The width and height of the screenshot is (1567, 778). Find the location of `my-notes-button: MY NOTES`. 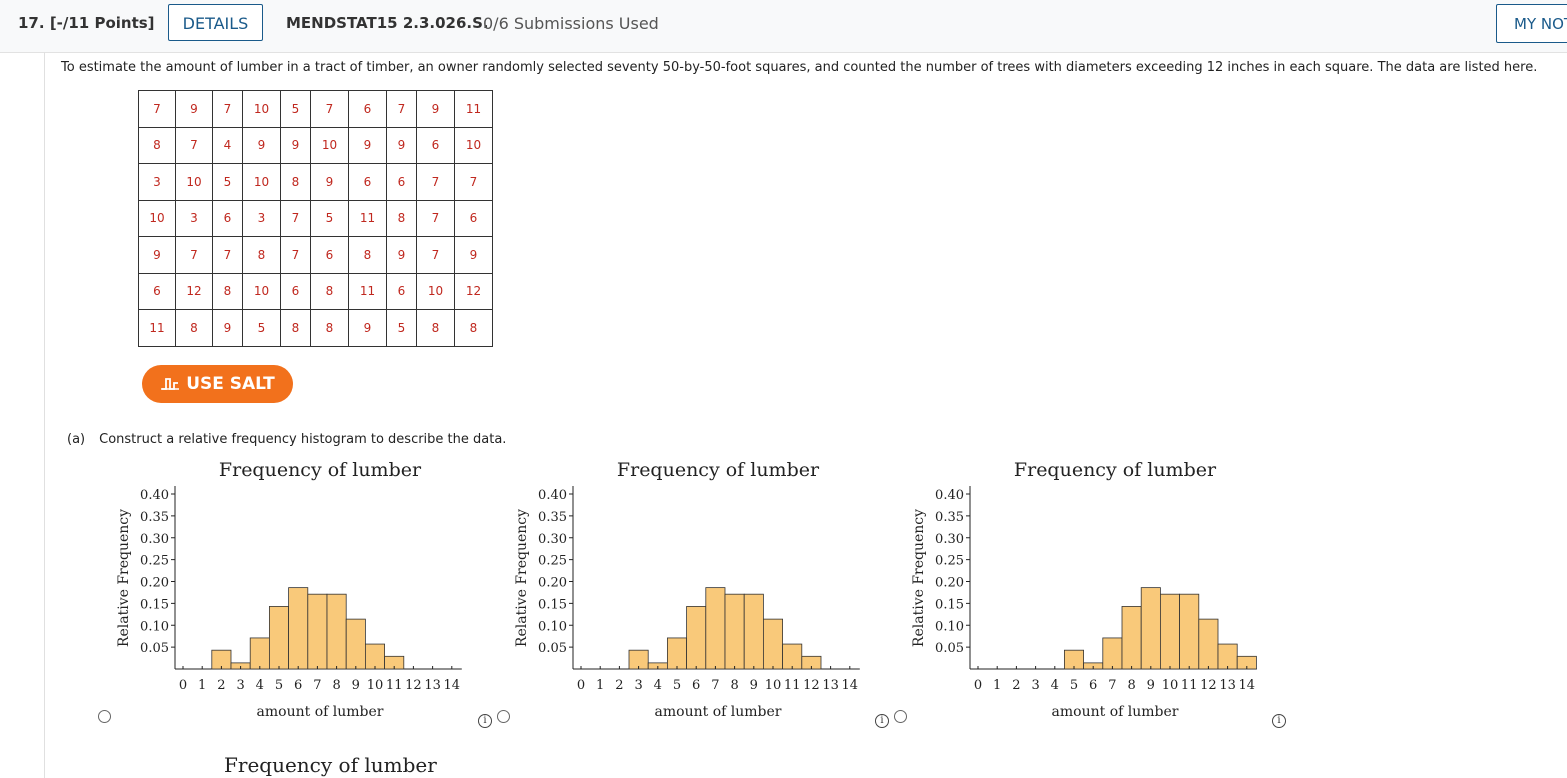

my-notes-button: MY NOTES is located at coordinates (1531, 23).